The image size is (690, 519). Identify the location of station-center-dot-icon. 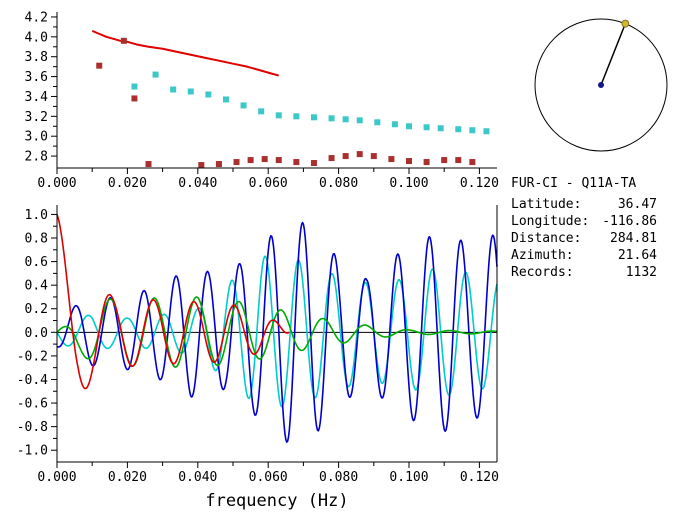
(601, 85).